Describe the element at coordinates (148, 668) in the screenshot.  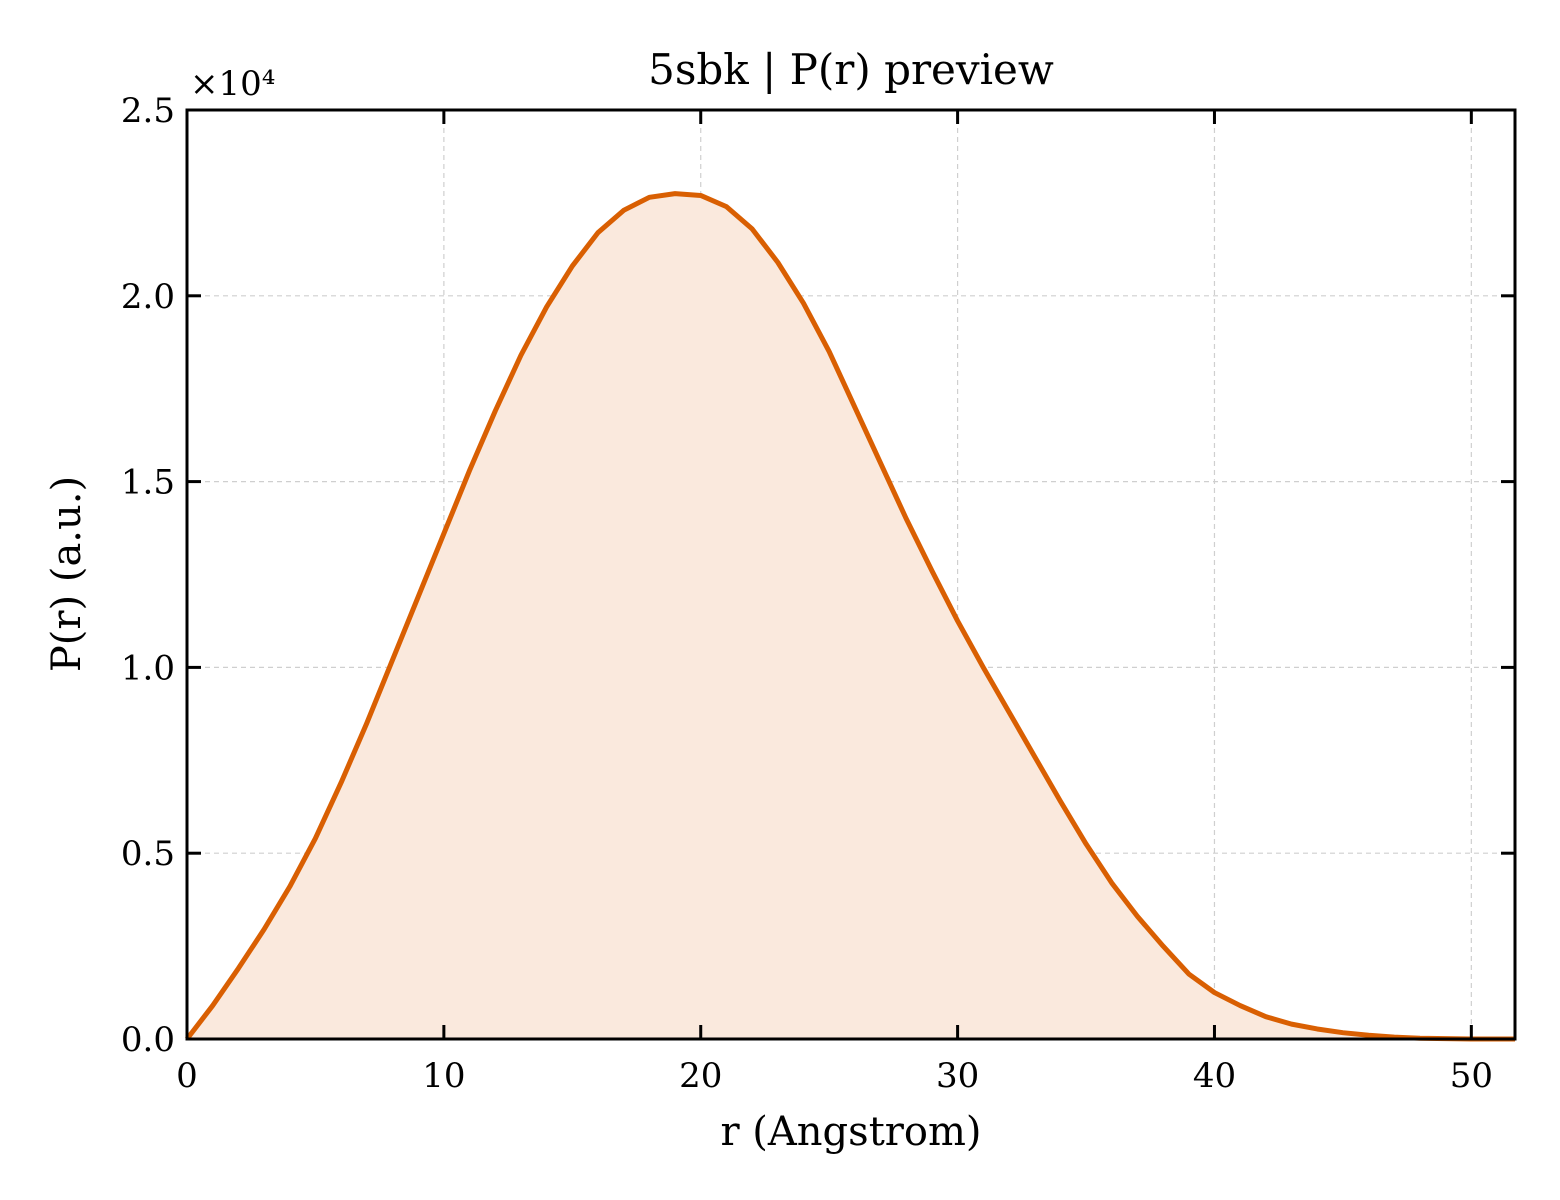
I see `y-tick-label: 1.0` at that location.